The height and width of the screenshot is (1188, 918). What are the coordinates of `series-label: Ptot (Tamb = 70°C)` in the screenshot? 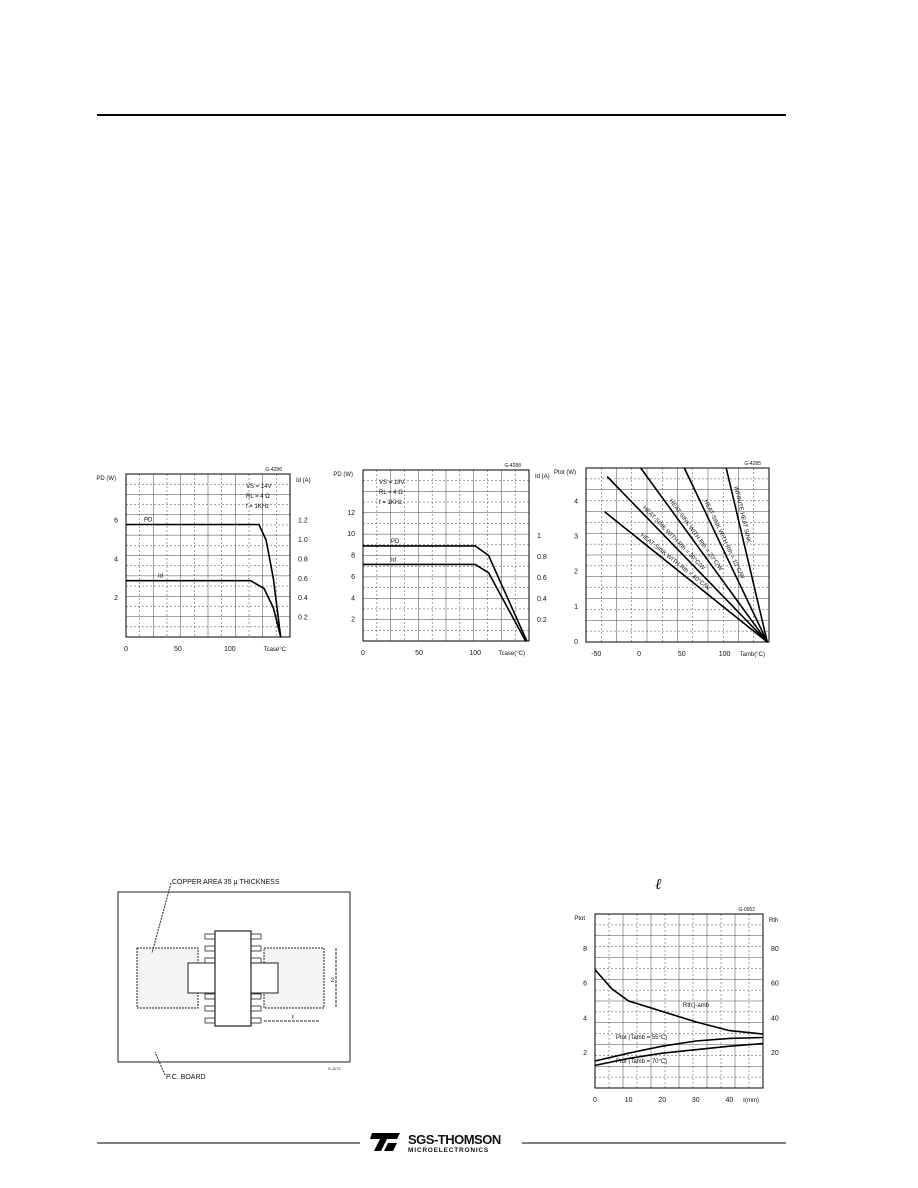 It's located at (641, 1062).